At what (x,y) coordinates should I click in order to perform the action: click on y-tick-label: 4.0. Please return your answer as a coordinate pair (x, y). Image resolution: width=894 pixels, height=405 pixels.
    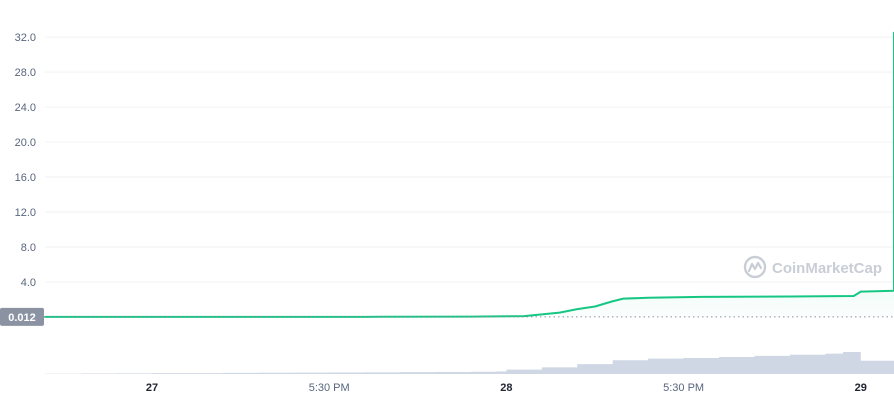
    Looking at the image, I should click on (28, 283).